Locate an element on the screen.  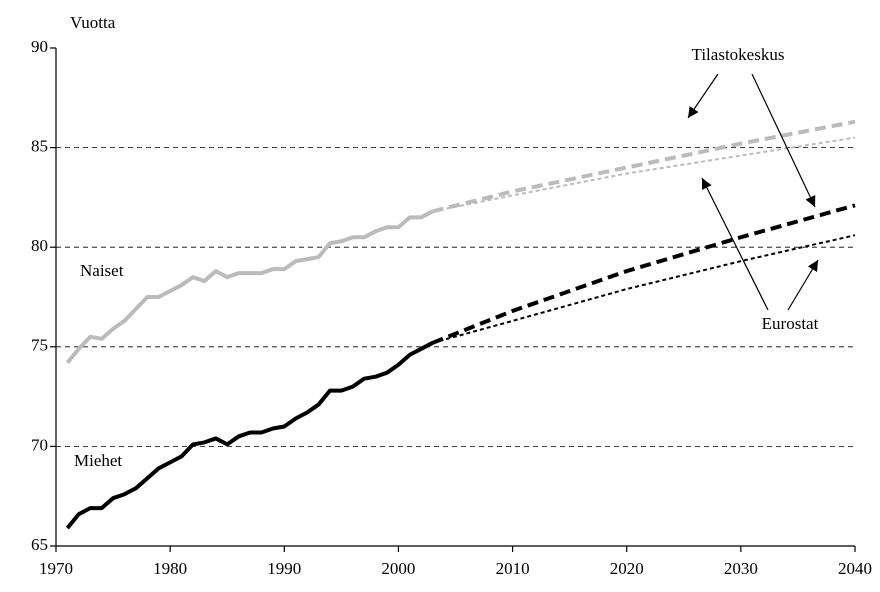
x-tick-label: 1980 is located at coordinates (170, 568).